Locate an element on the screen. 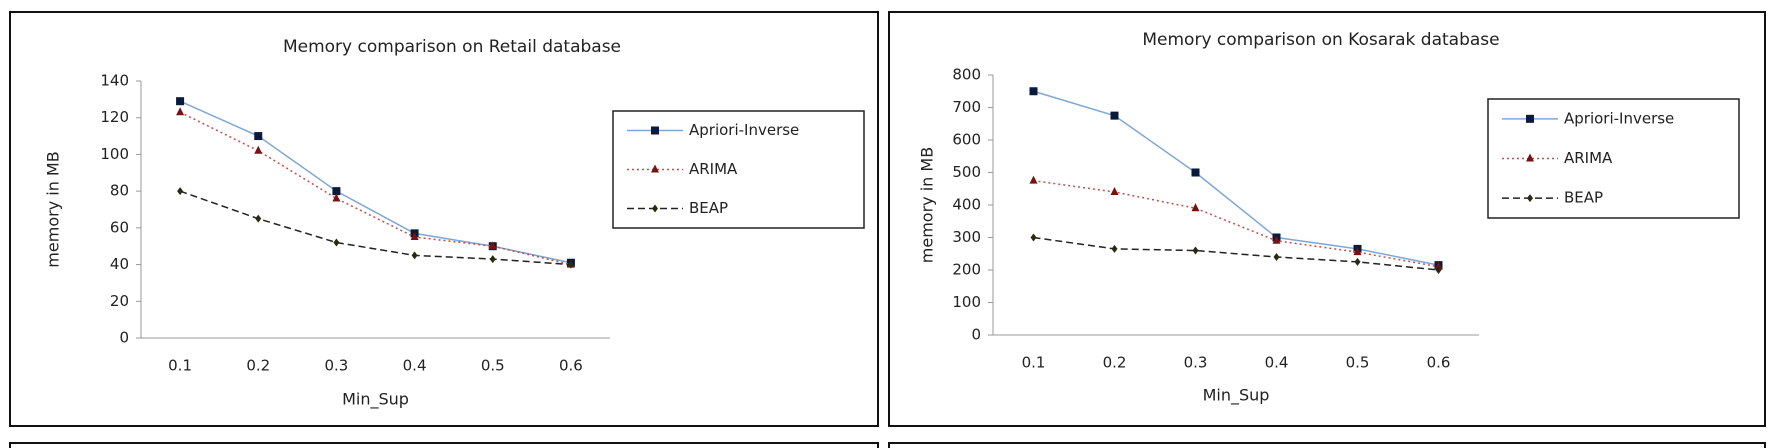 The width and height of the screenshot is (1770, 448). y-tick-label: 600 is located at coordinates (966, 140).